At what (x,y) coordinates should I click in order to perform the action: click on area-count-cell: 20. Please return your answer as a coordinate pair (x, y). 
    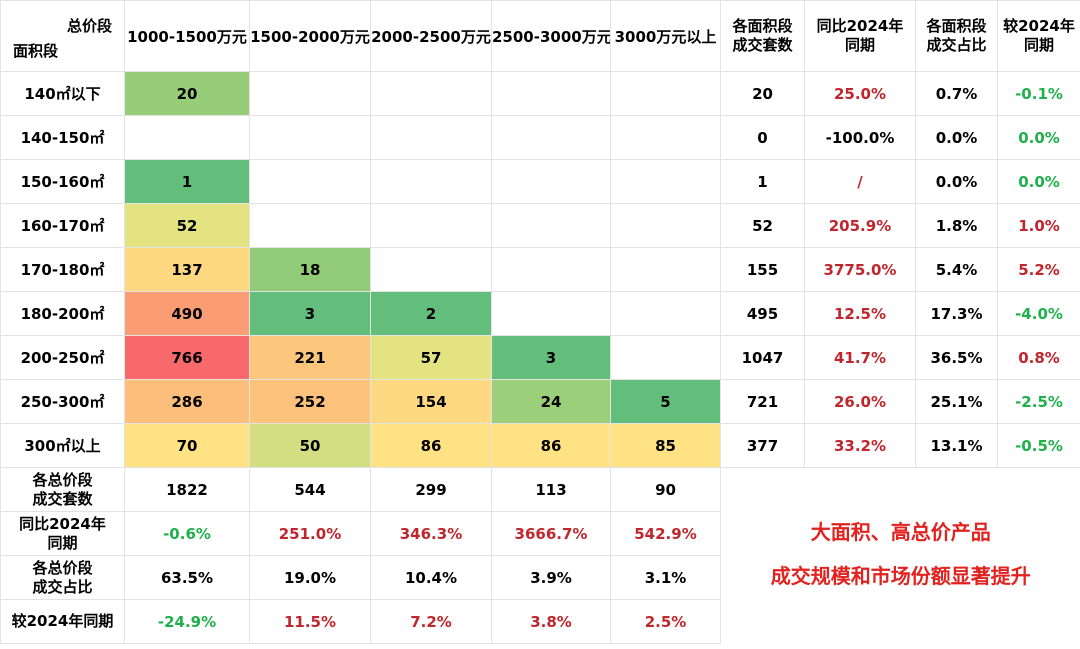
    Looking at the image, I should click on (762, 93).